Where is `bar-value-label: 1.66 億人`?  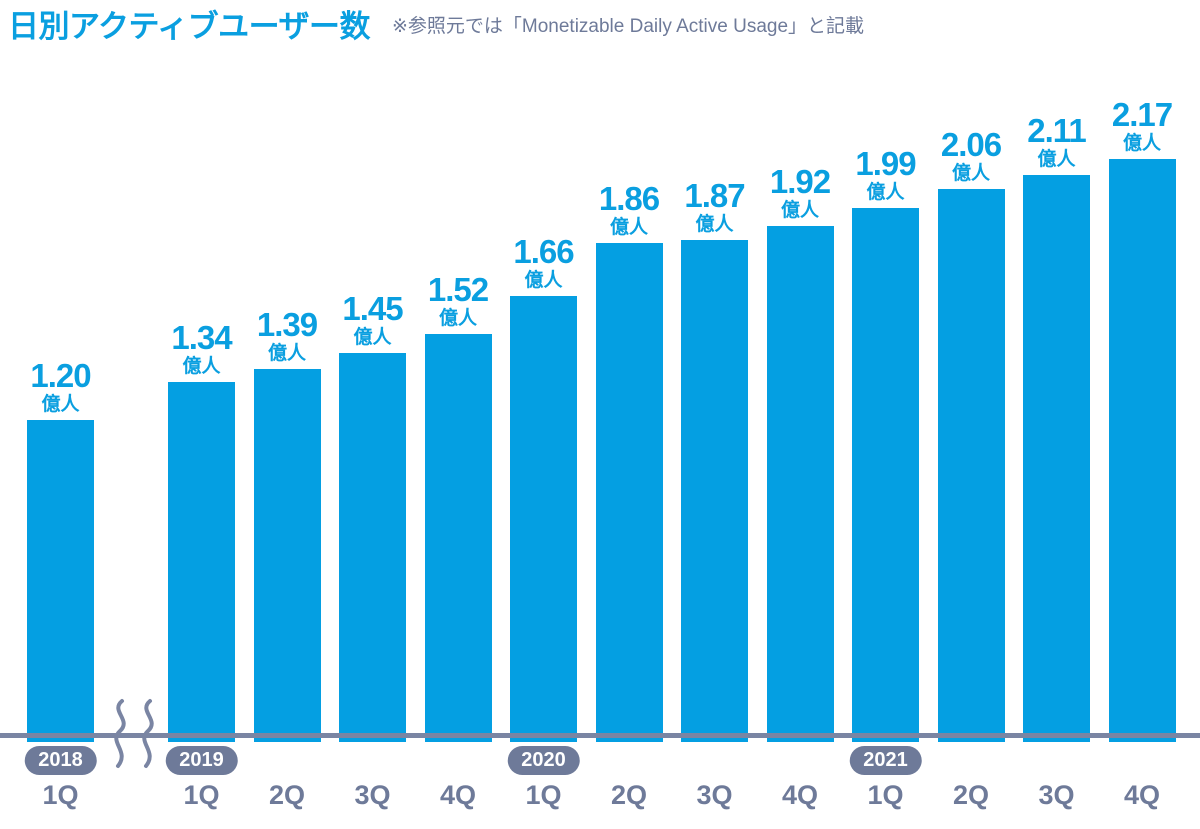
bar-value-label: 1.66 億人 is located at coordinates (543, 262).